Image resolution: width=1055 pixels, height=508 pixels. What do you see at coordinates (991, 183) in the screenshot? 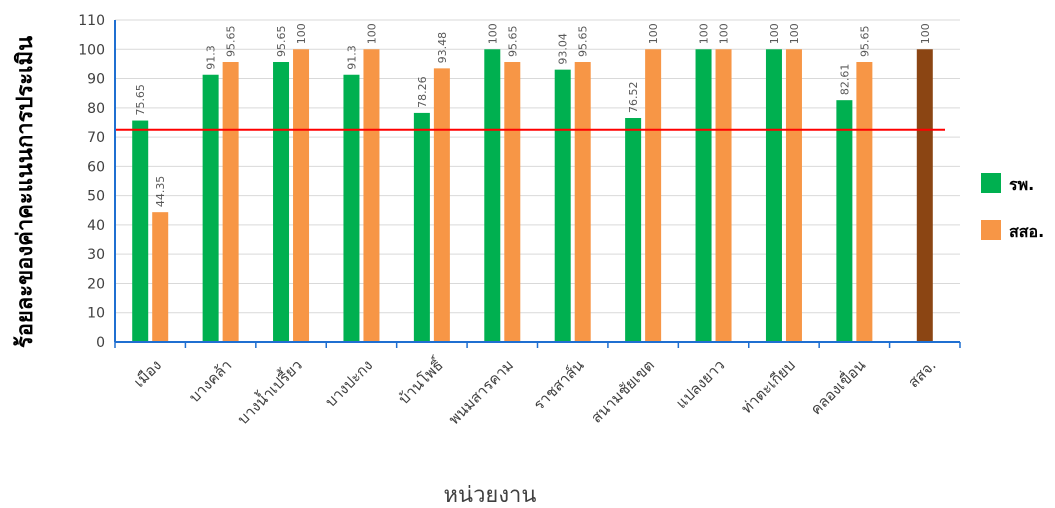
I see `legend-swatch-rp` at bounding box center [991, 183].